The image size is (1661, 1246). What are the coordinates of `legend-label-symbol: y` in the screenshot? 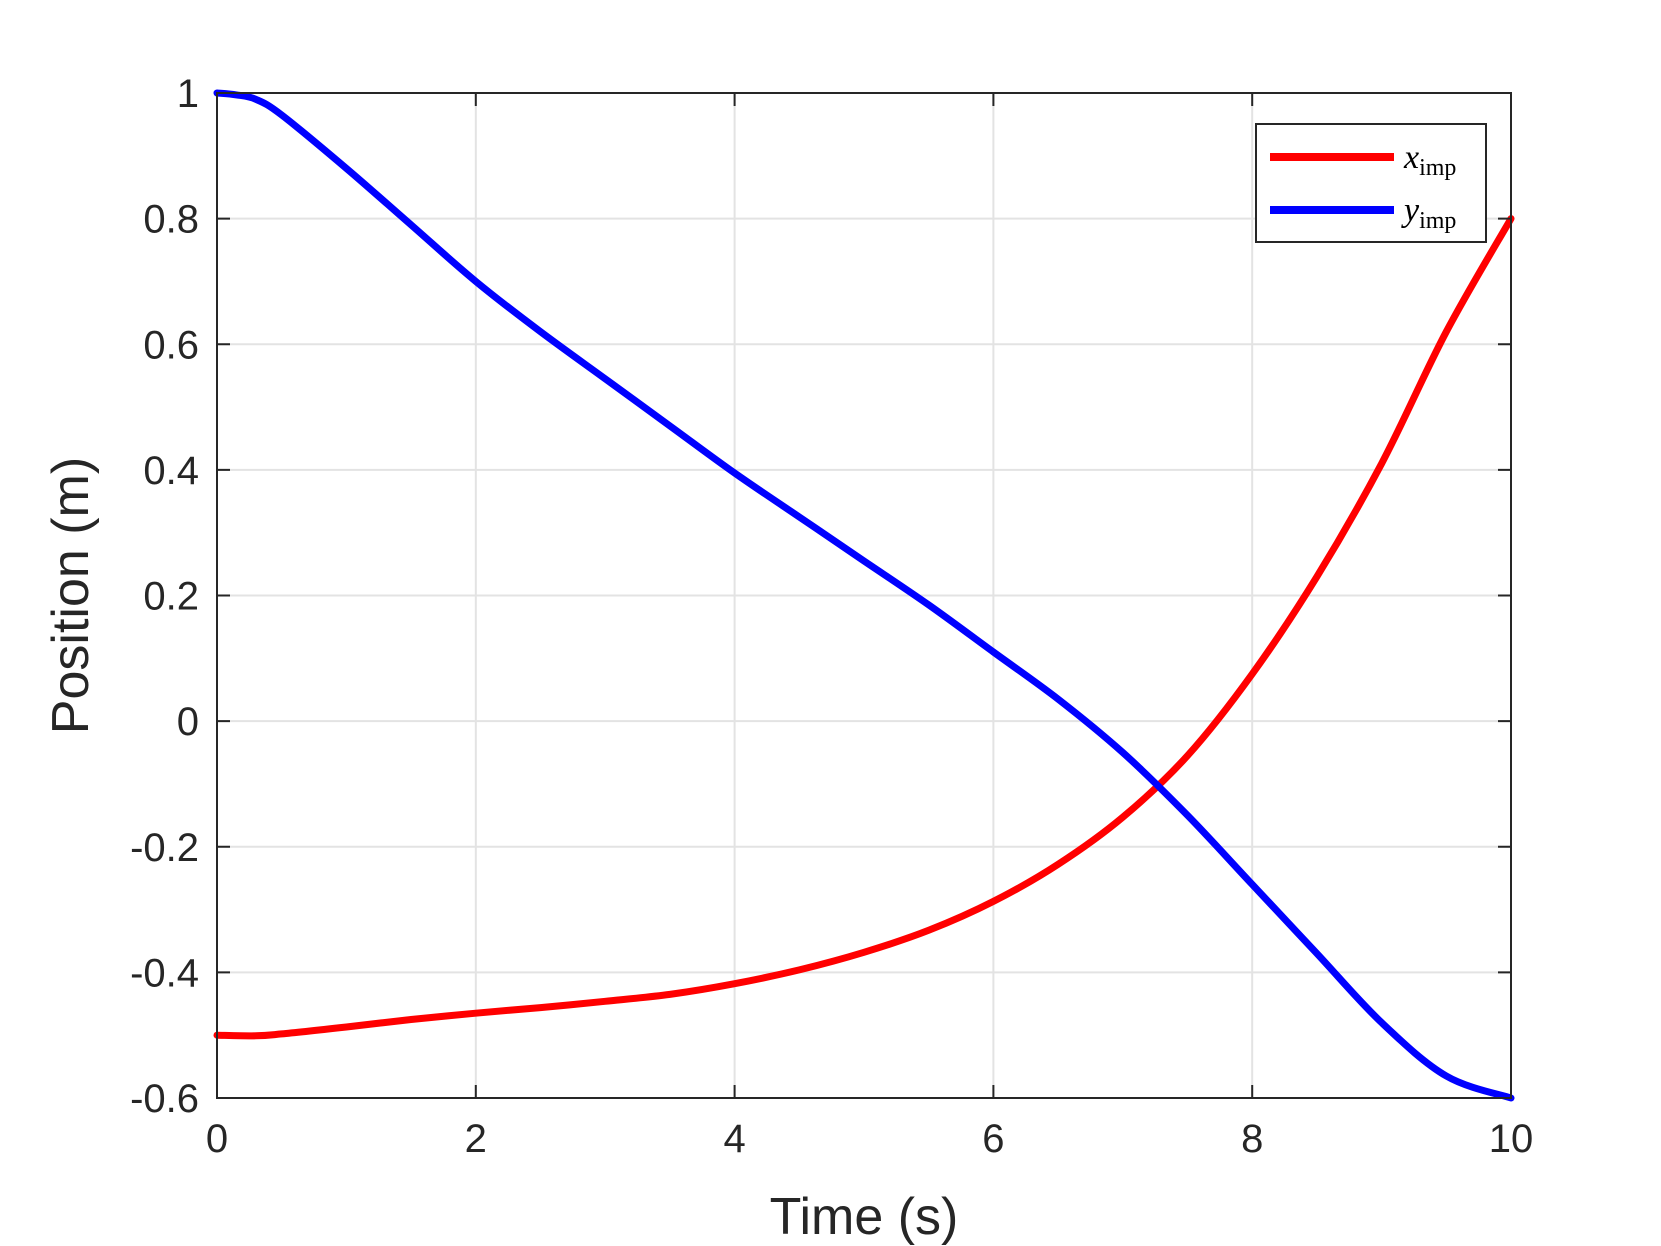 It's located at (1410, 210).